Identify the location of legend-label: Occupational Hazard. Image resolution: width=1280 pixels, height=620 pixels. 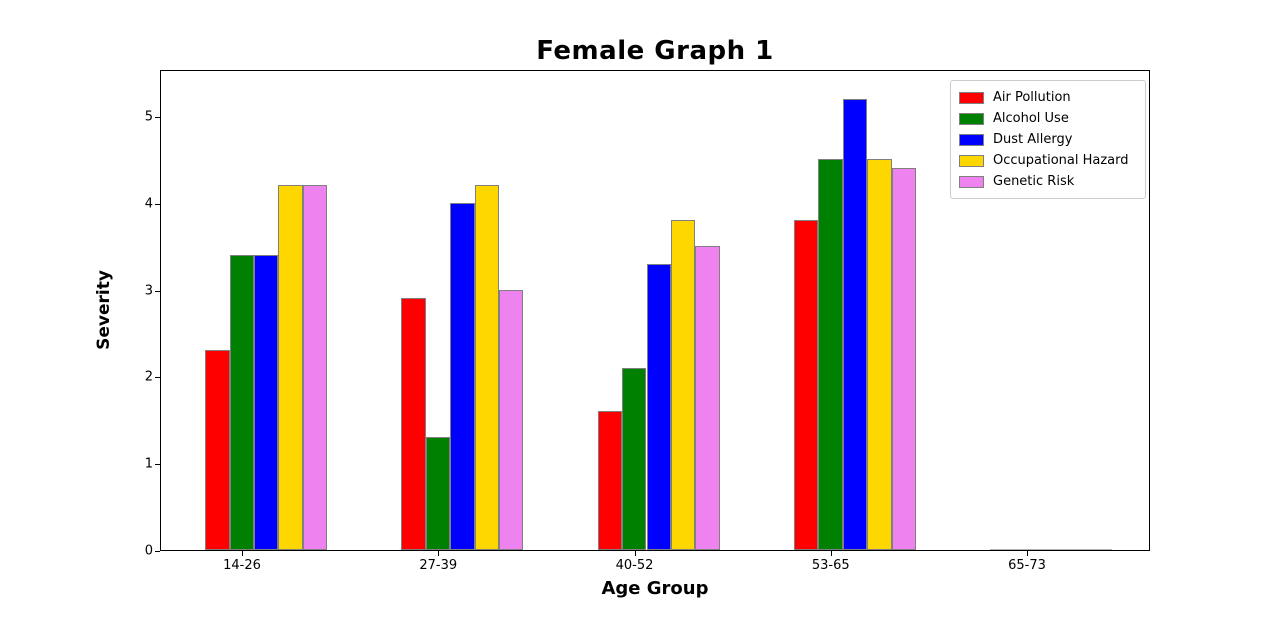
(1061, 160).